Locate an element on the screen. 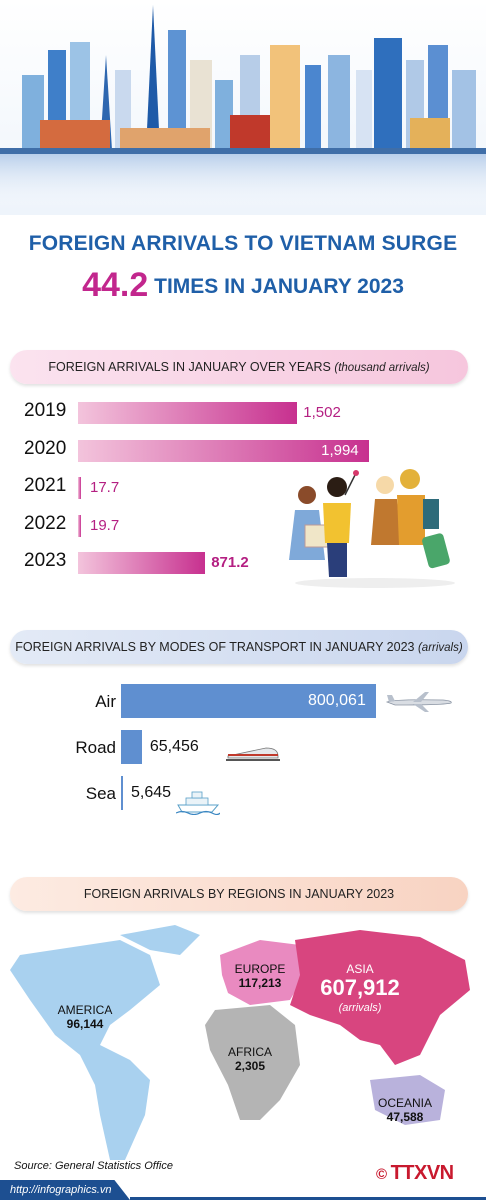 Image resolution: width=486 pixels, height=1200 pixels. year-value-2023: 871.2 is located at coordinates (230, 562).